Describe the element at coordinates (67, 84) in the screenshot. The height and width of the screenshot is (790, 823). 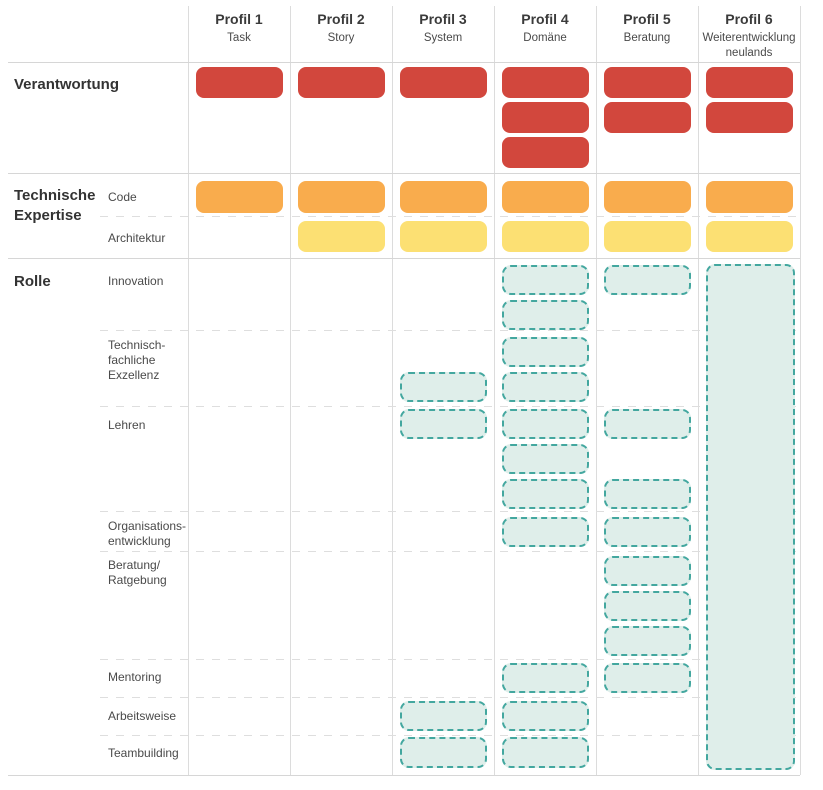
I see `section-label-verantwortung: Verantwortung` at that location.